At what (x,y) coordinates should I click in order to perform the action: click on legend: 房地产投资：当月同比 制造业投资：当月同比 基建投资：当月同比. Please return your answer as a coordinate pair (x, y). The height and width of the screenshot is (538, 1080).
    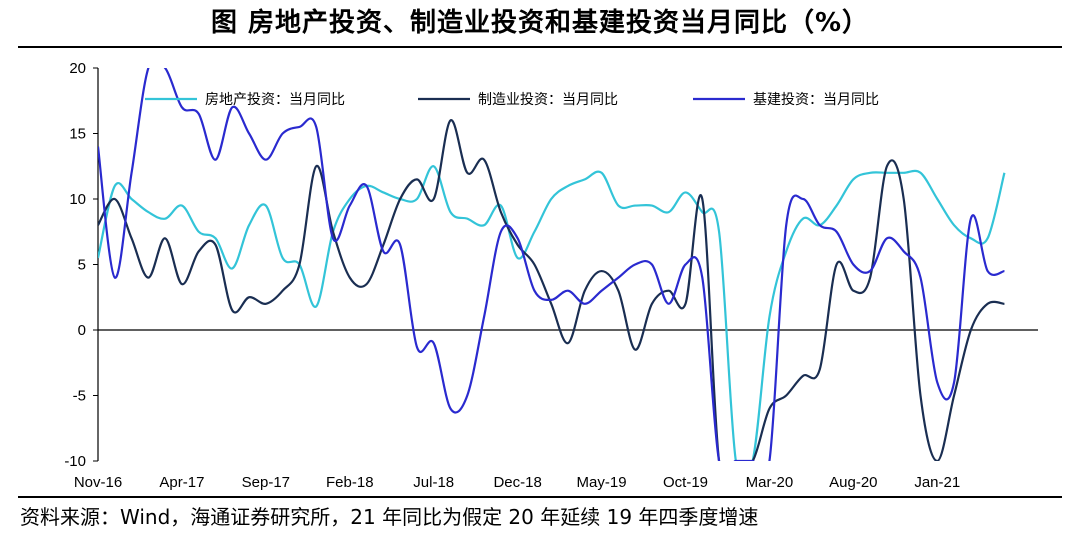
    Looking at the image, I should click on (512, 99).